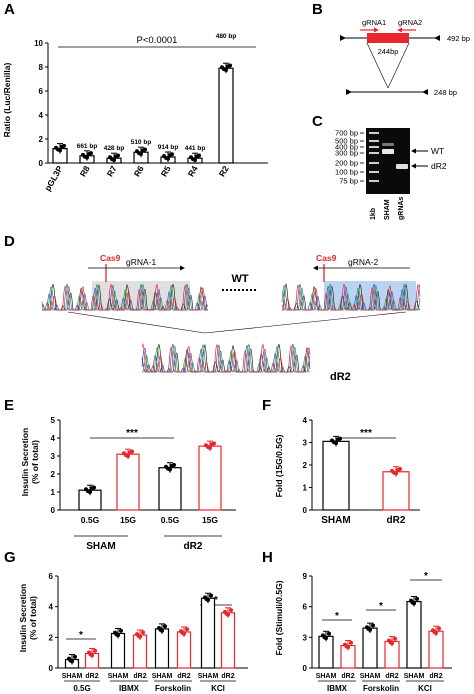 The image size is (474, 694). What do you see at coordinates (132, 433) in the screenshot?
I see `panel-e-sig: ***` at bounding box center [132, 433].